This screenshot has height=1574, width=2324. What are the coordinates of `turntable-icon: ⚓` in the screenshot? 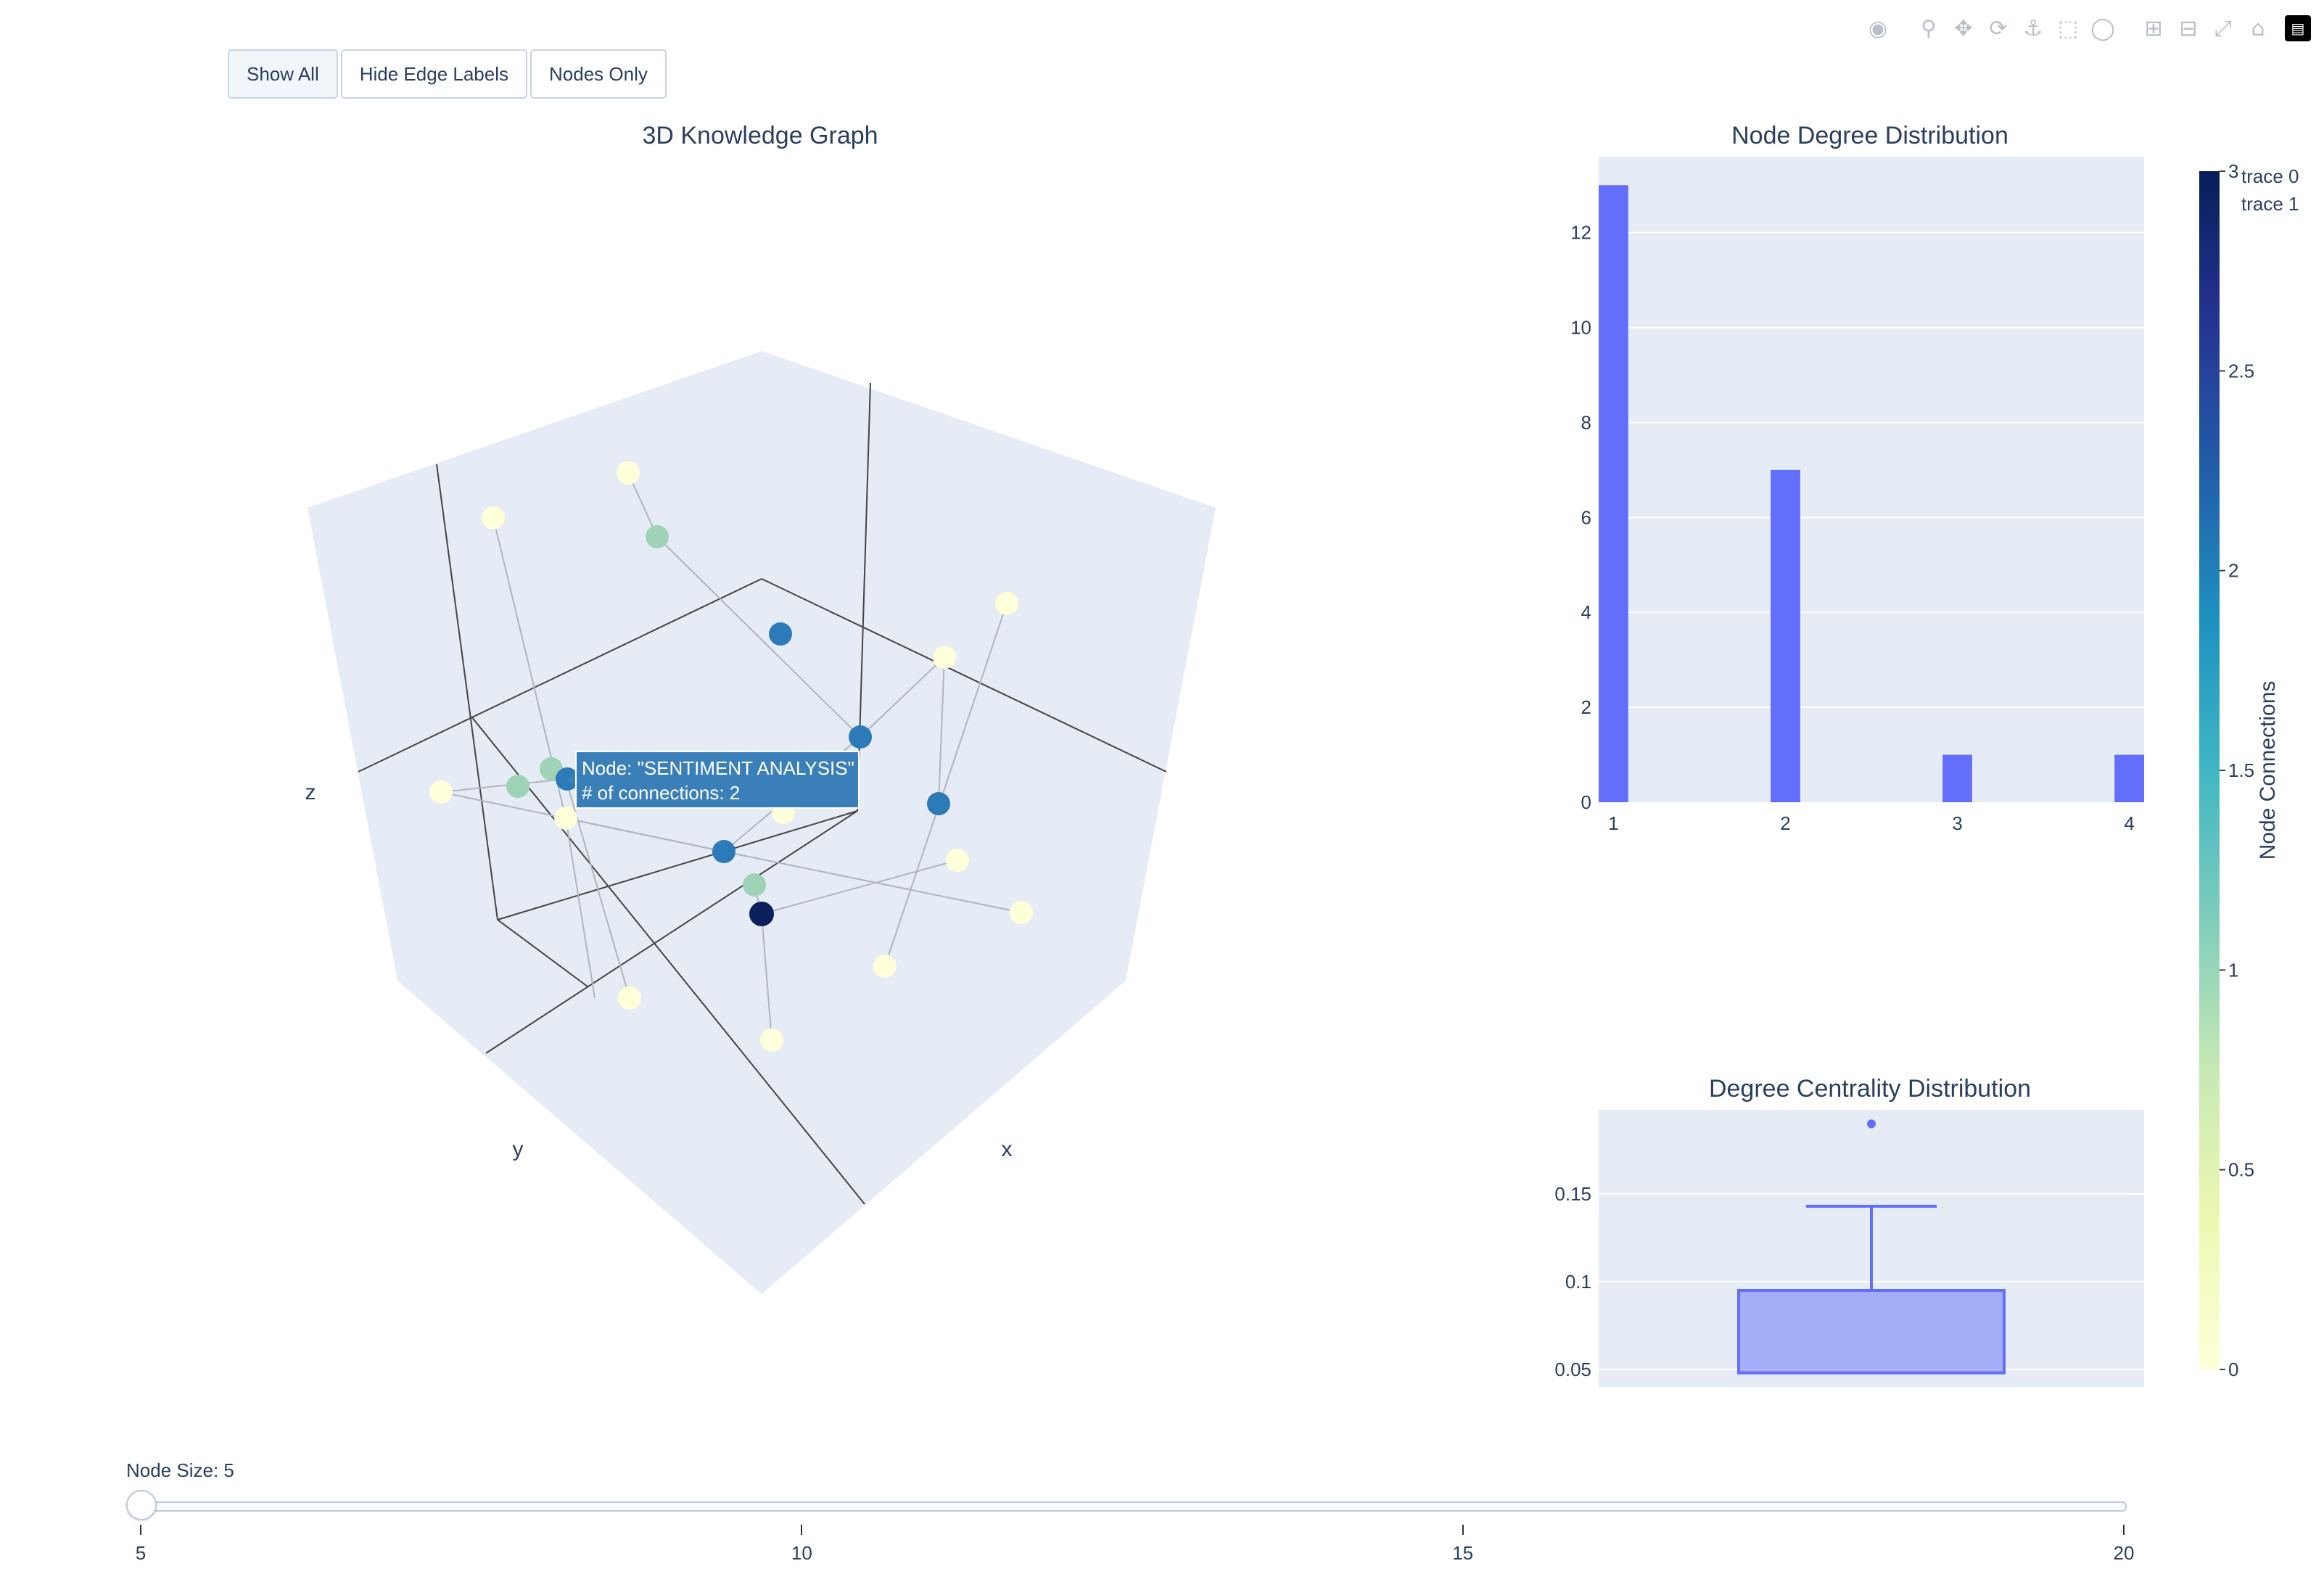 It's located at (2033, 28).